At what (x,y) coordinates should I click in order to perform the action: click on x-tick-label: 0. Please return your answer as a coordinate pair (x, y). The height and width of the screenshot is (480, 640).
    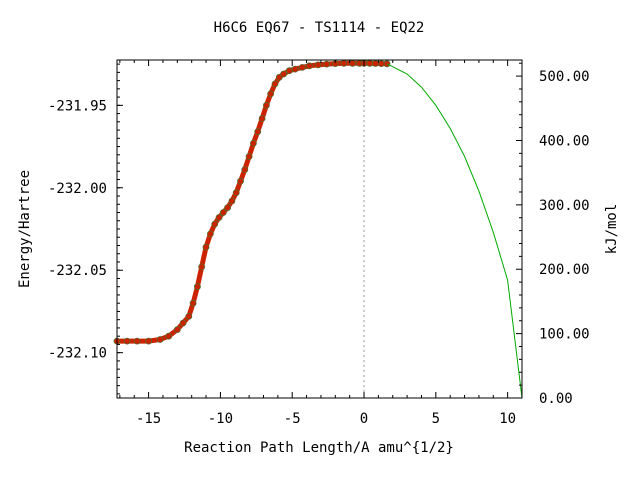
    Looking at the image, I should click on (364, 419).